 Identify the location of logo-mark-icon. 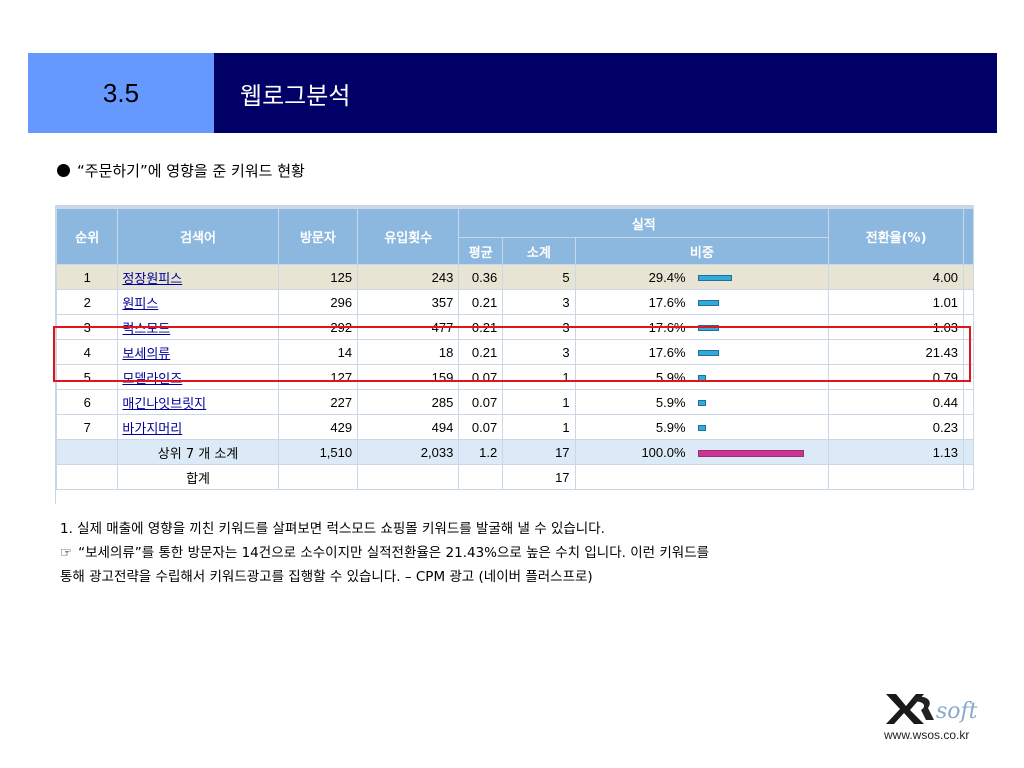
(910, 709).